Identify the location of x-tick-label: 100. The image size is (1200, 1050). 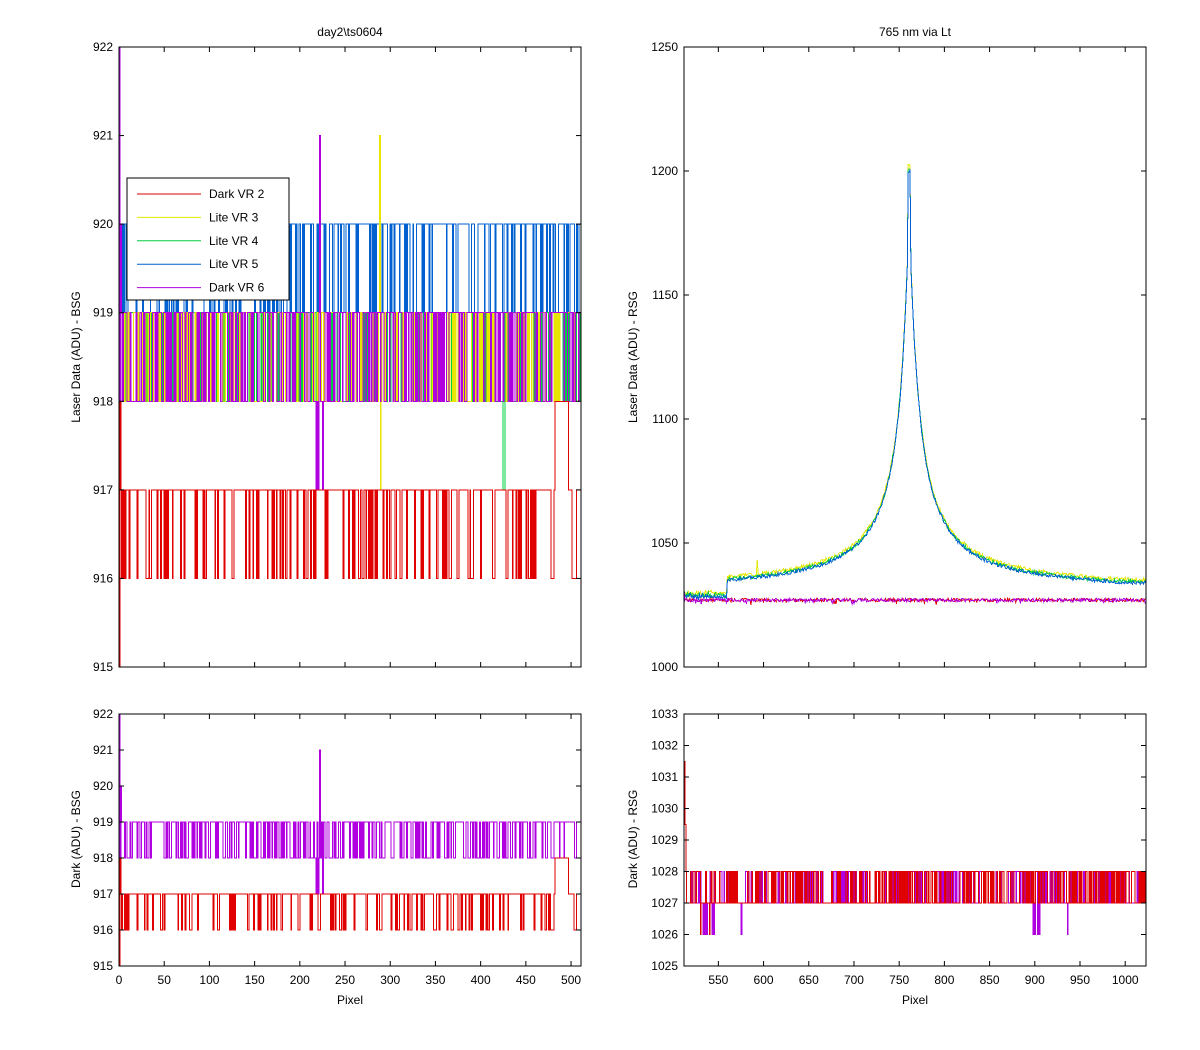
(209, 980).